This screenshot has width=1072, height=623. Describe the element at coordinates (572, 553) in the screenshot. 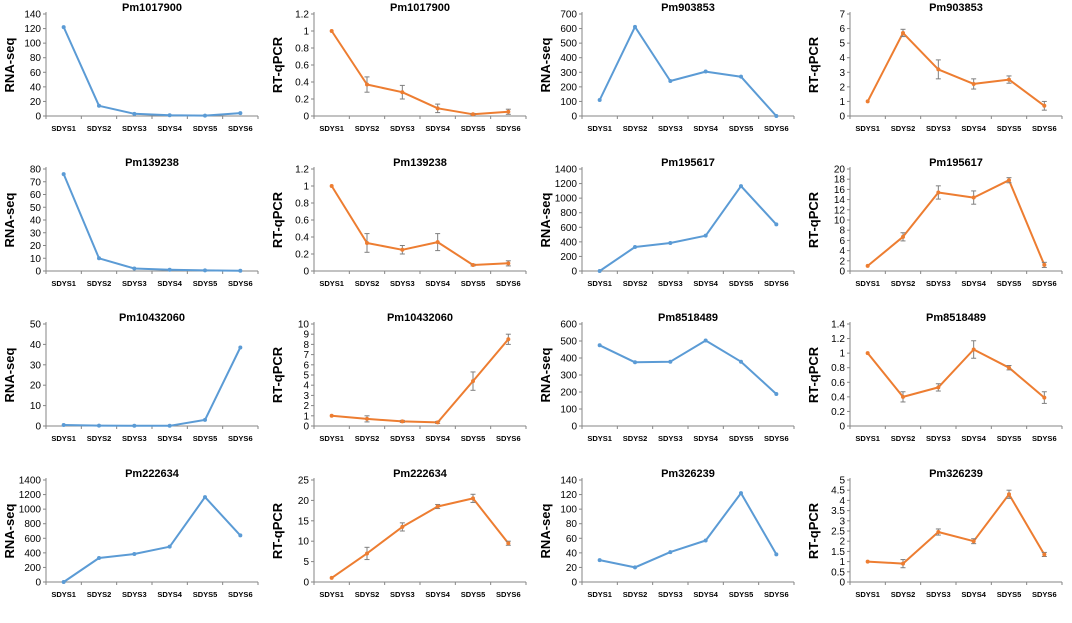

I see `y-tick-label: 40` at that location.